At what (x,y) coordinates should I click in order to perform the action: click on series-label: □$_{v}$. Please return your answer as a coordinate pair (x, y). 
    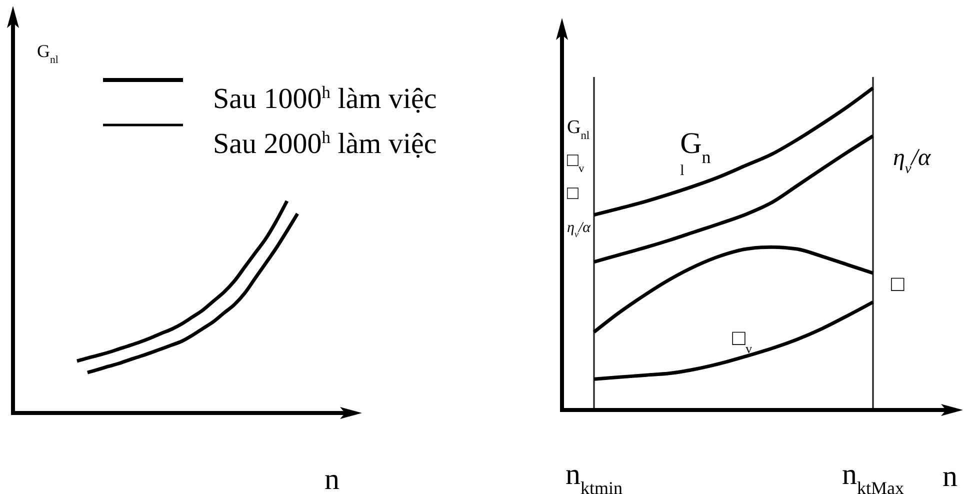
    Looking at the image, I should click on (742, 340).